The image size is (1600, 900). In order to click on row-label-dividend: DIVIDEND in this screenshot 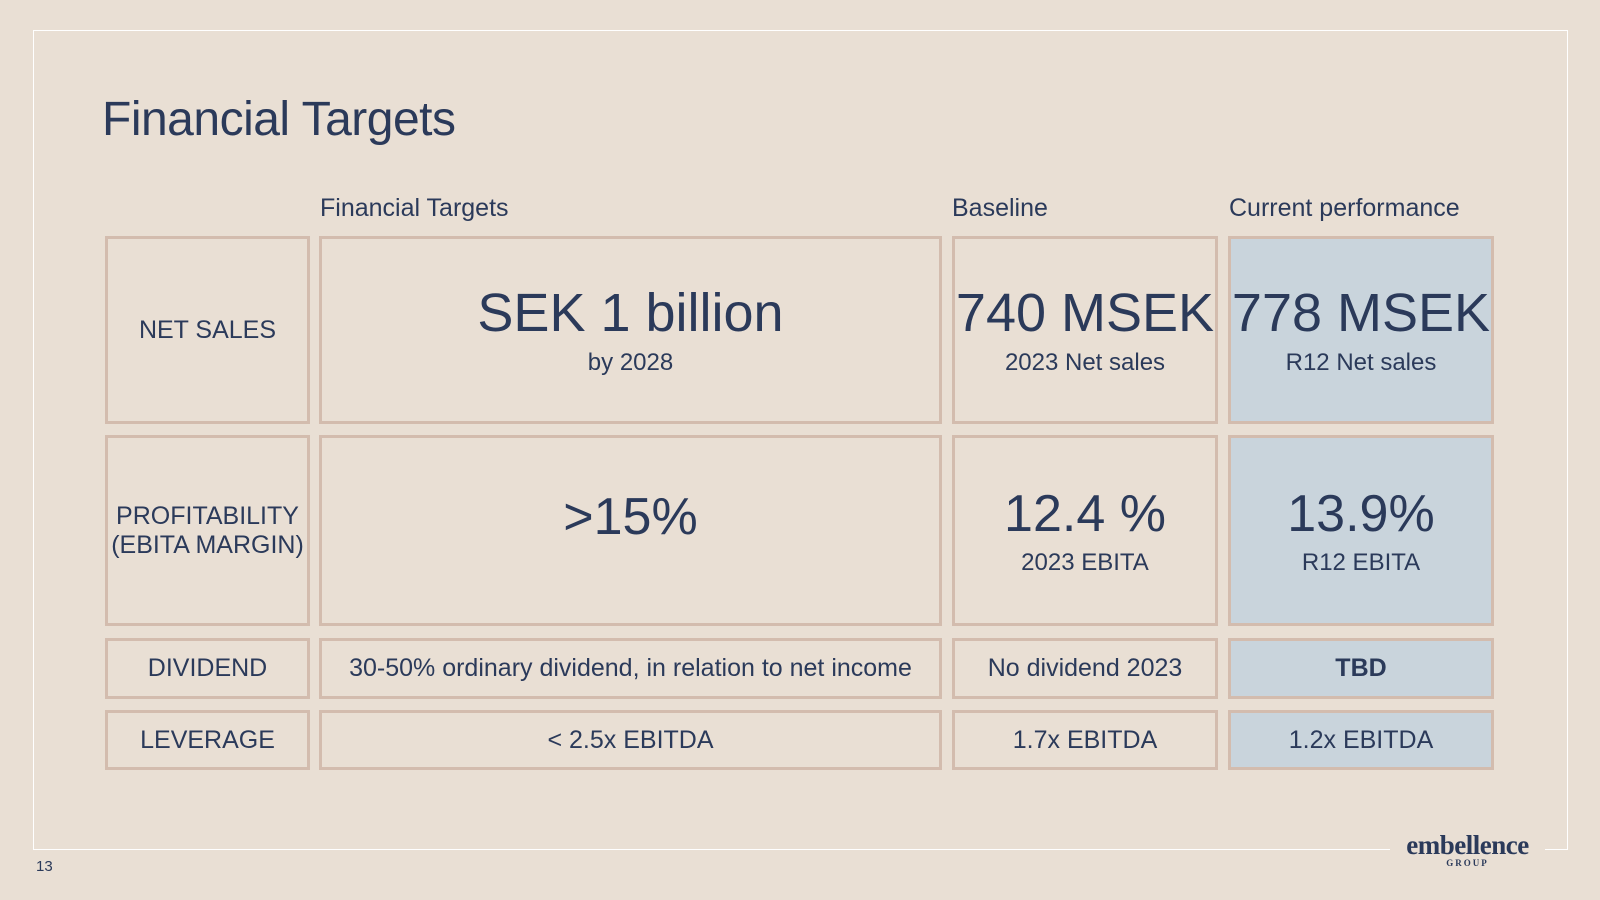, I will do `click(207, 668)`.